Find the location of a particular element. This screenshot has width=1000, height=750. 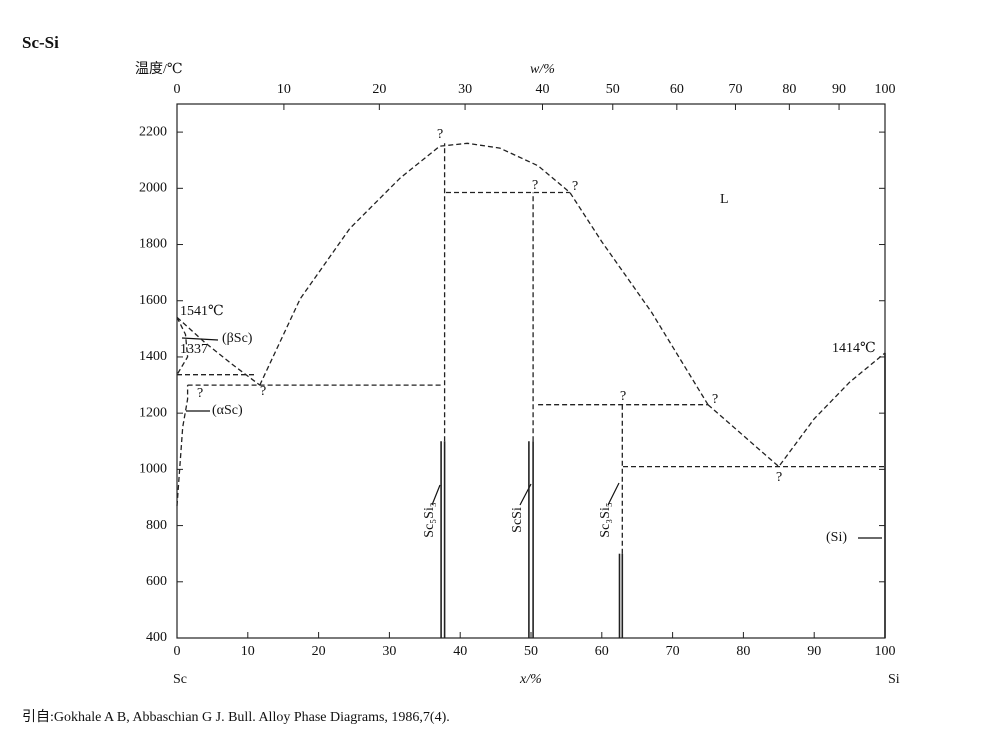

x-tick-label: 100 is located at coordinates (885, 651).